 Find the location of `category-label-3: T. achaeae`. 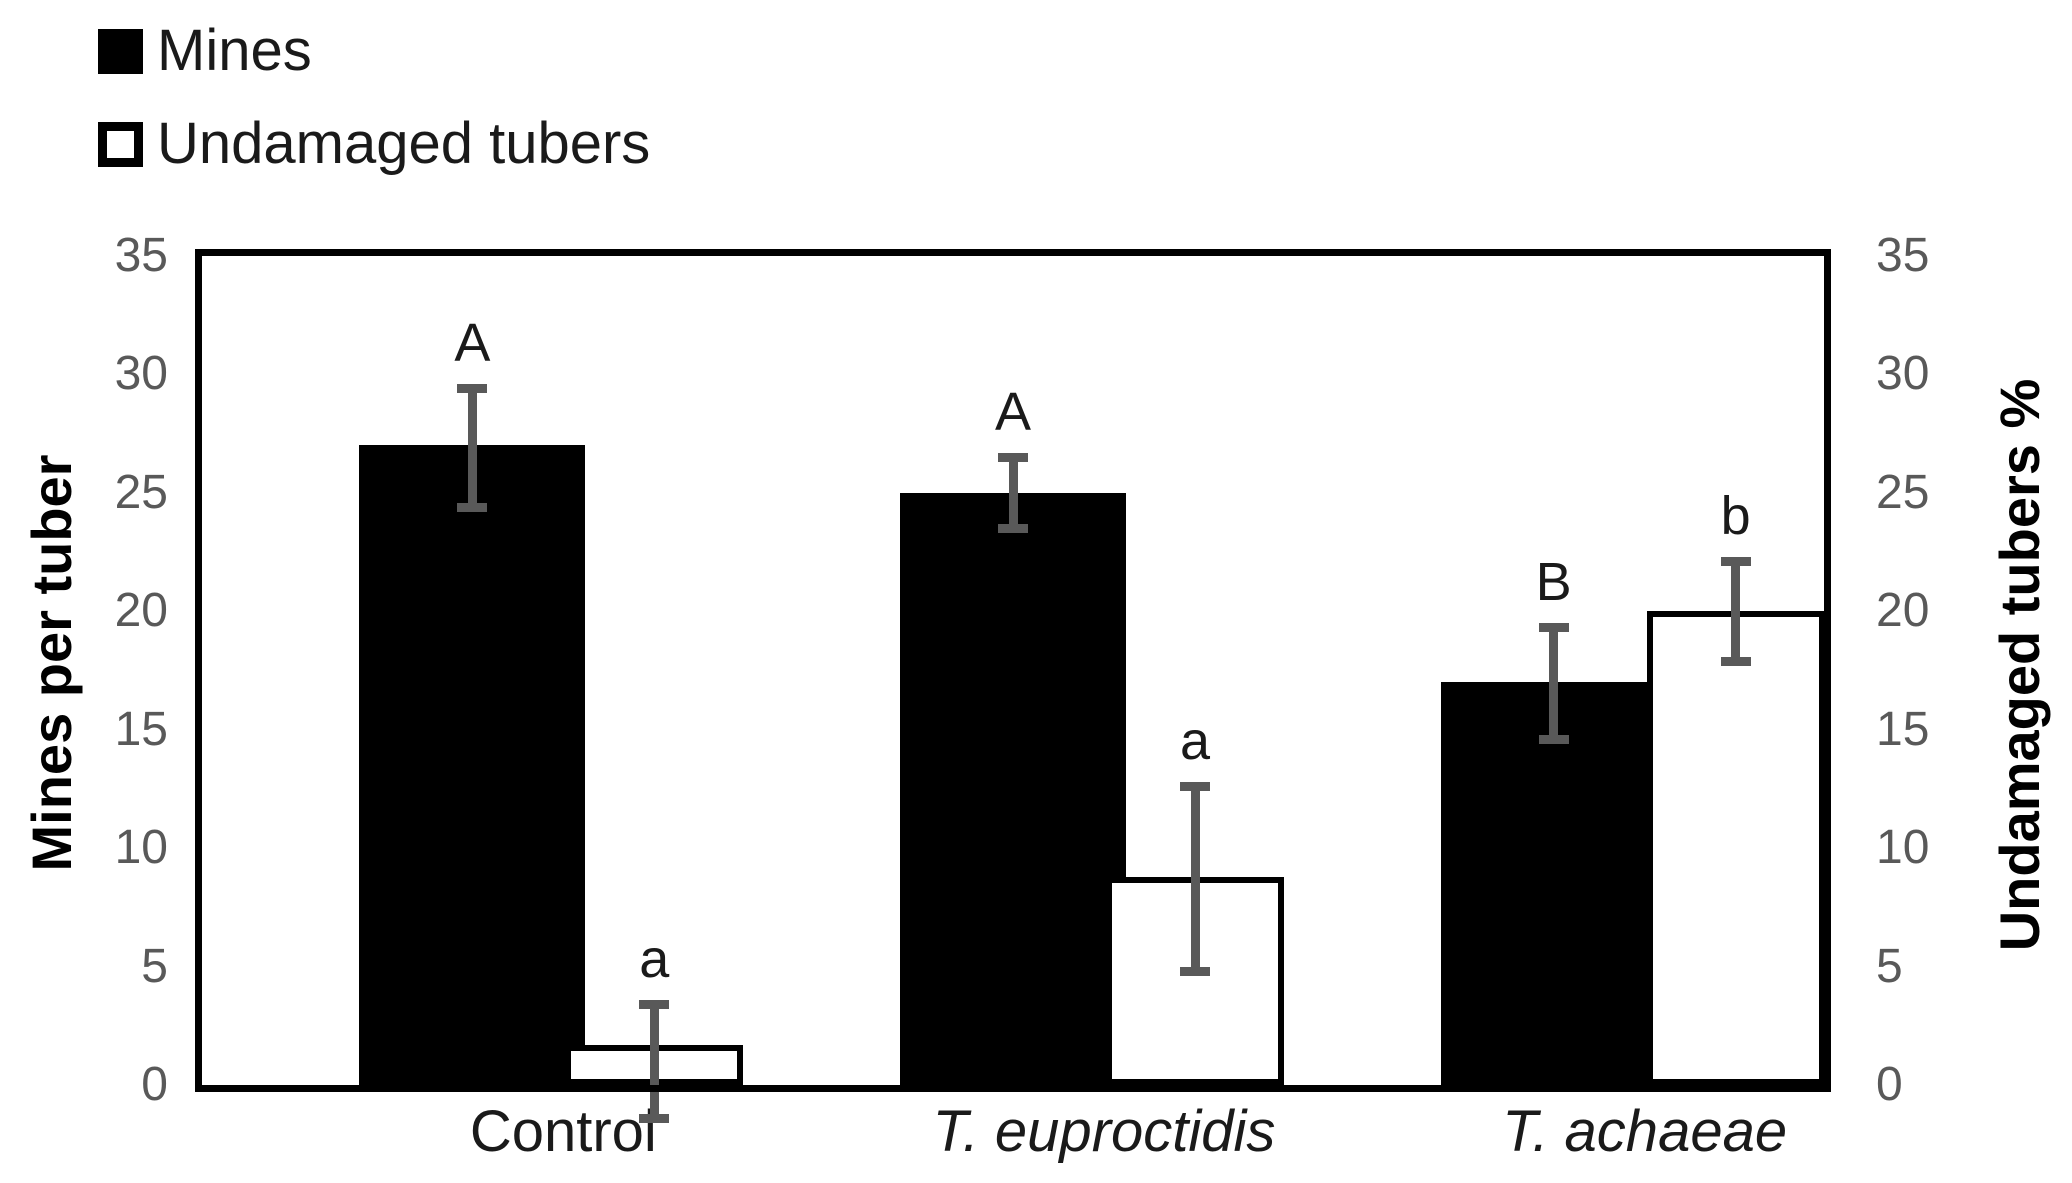

category-label-3: T. achaeae is located at coordinates (1645, 1131).